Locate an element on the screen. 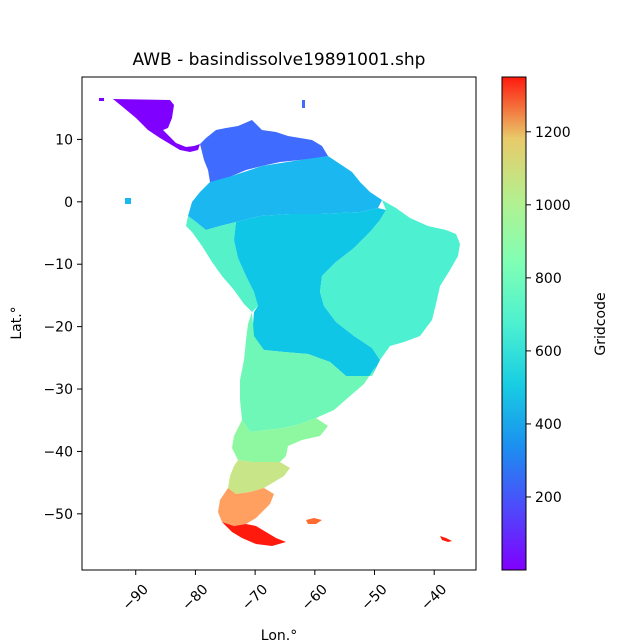 Image resolution: width=640 pixels, height=640 pixels. region-south-georgia is located at coordinates (446, 539).